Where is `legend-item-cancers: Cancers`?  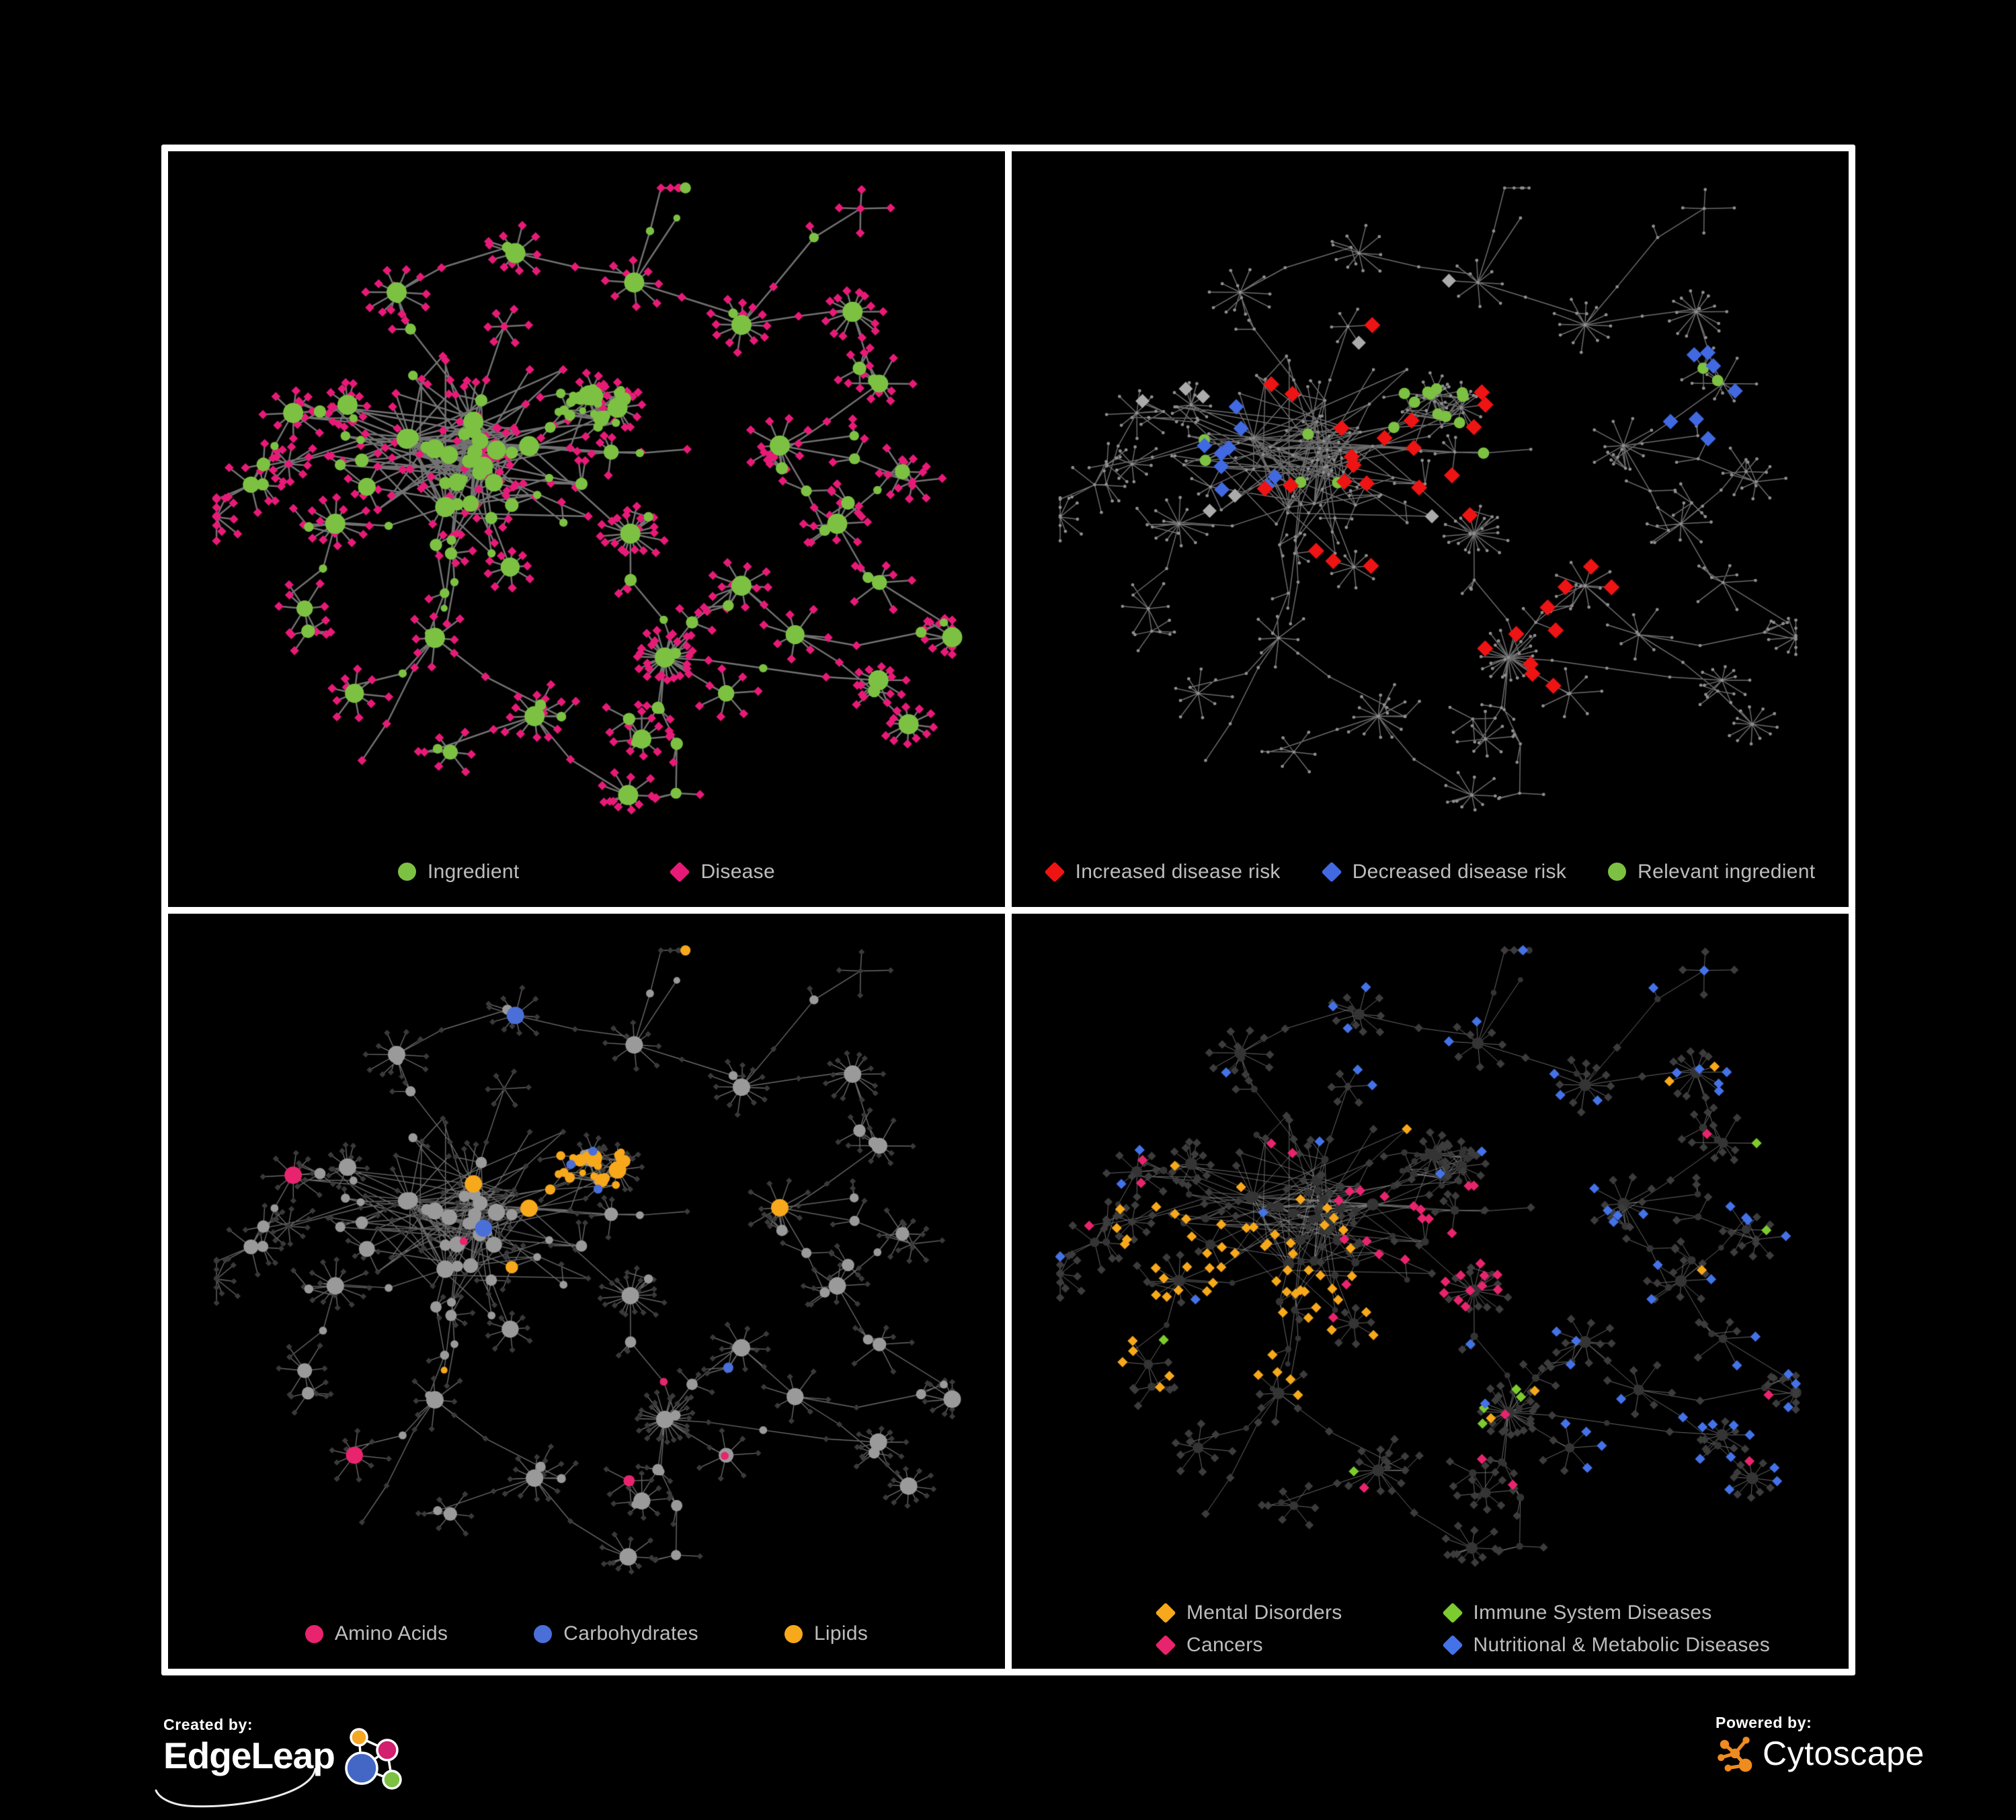
legend-item-cancers: Cancers is located at coordinates (1248, 1645).